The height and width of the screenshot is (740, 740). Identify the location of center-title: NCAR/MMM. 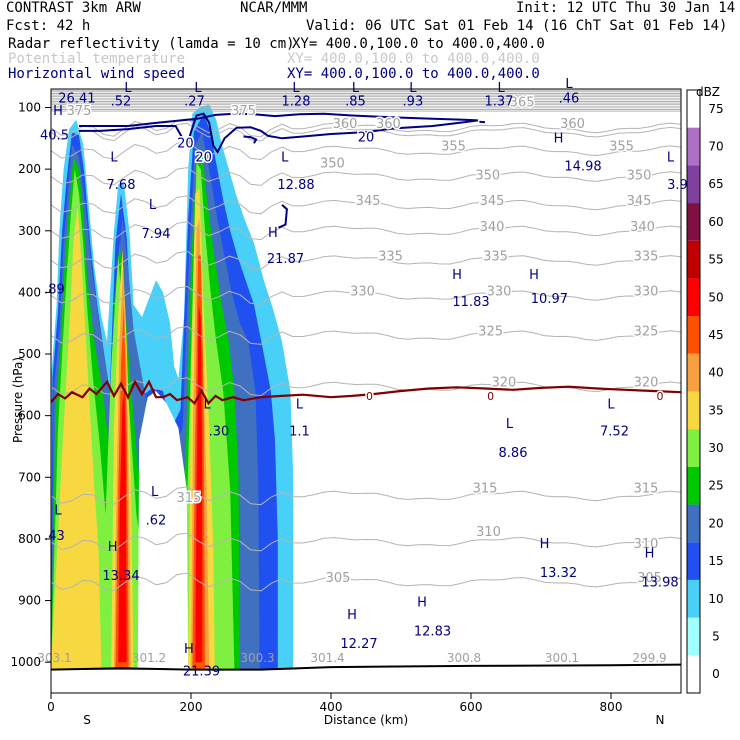
(274, 8).